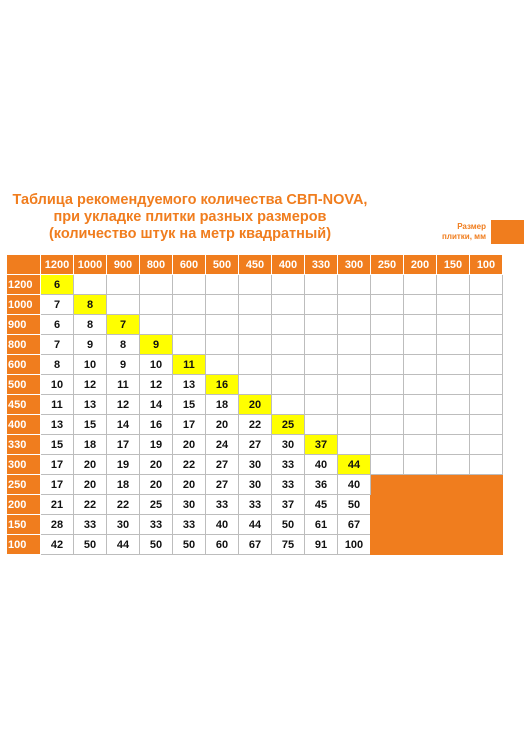 This screenshot has width=529, height=736. I want to click on row-header: 100, so click(23, 544).